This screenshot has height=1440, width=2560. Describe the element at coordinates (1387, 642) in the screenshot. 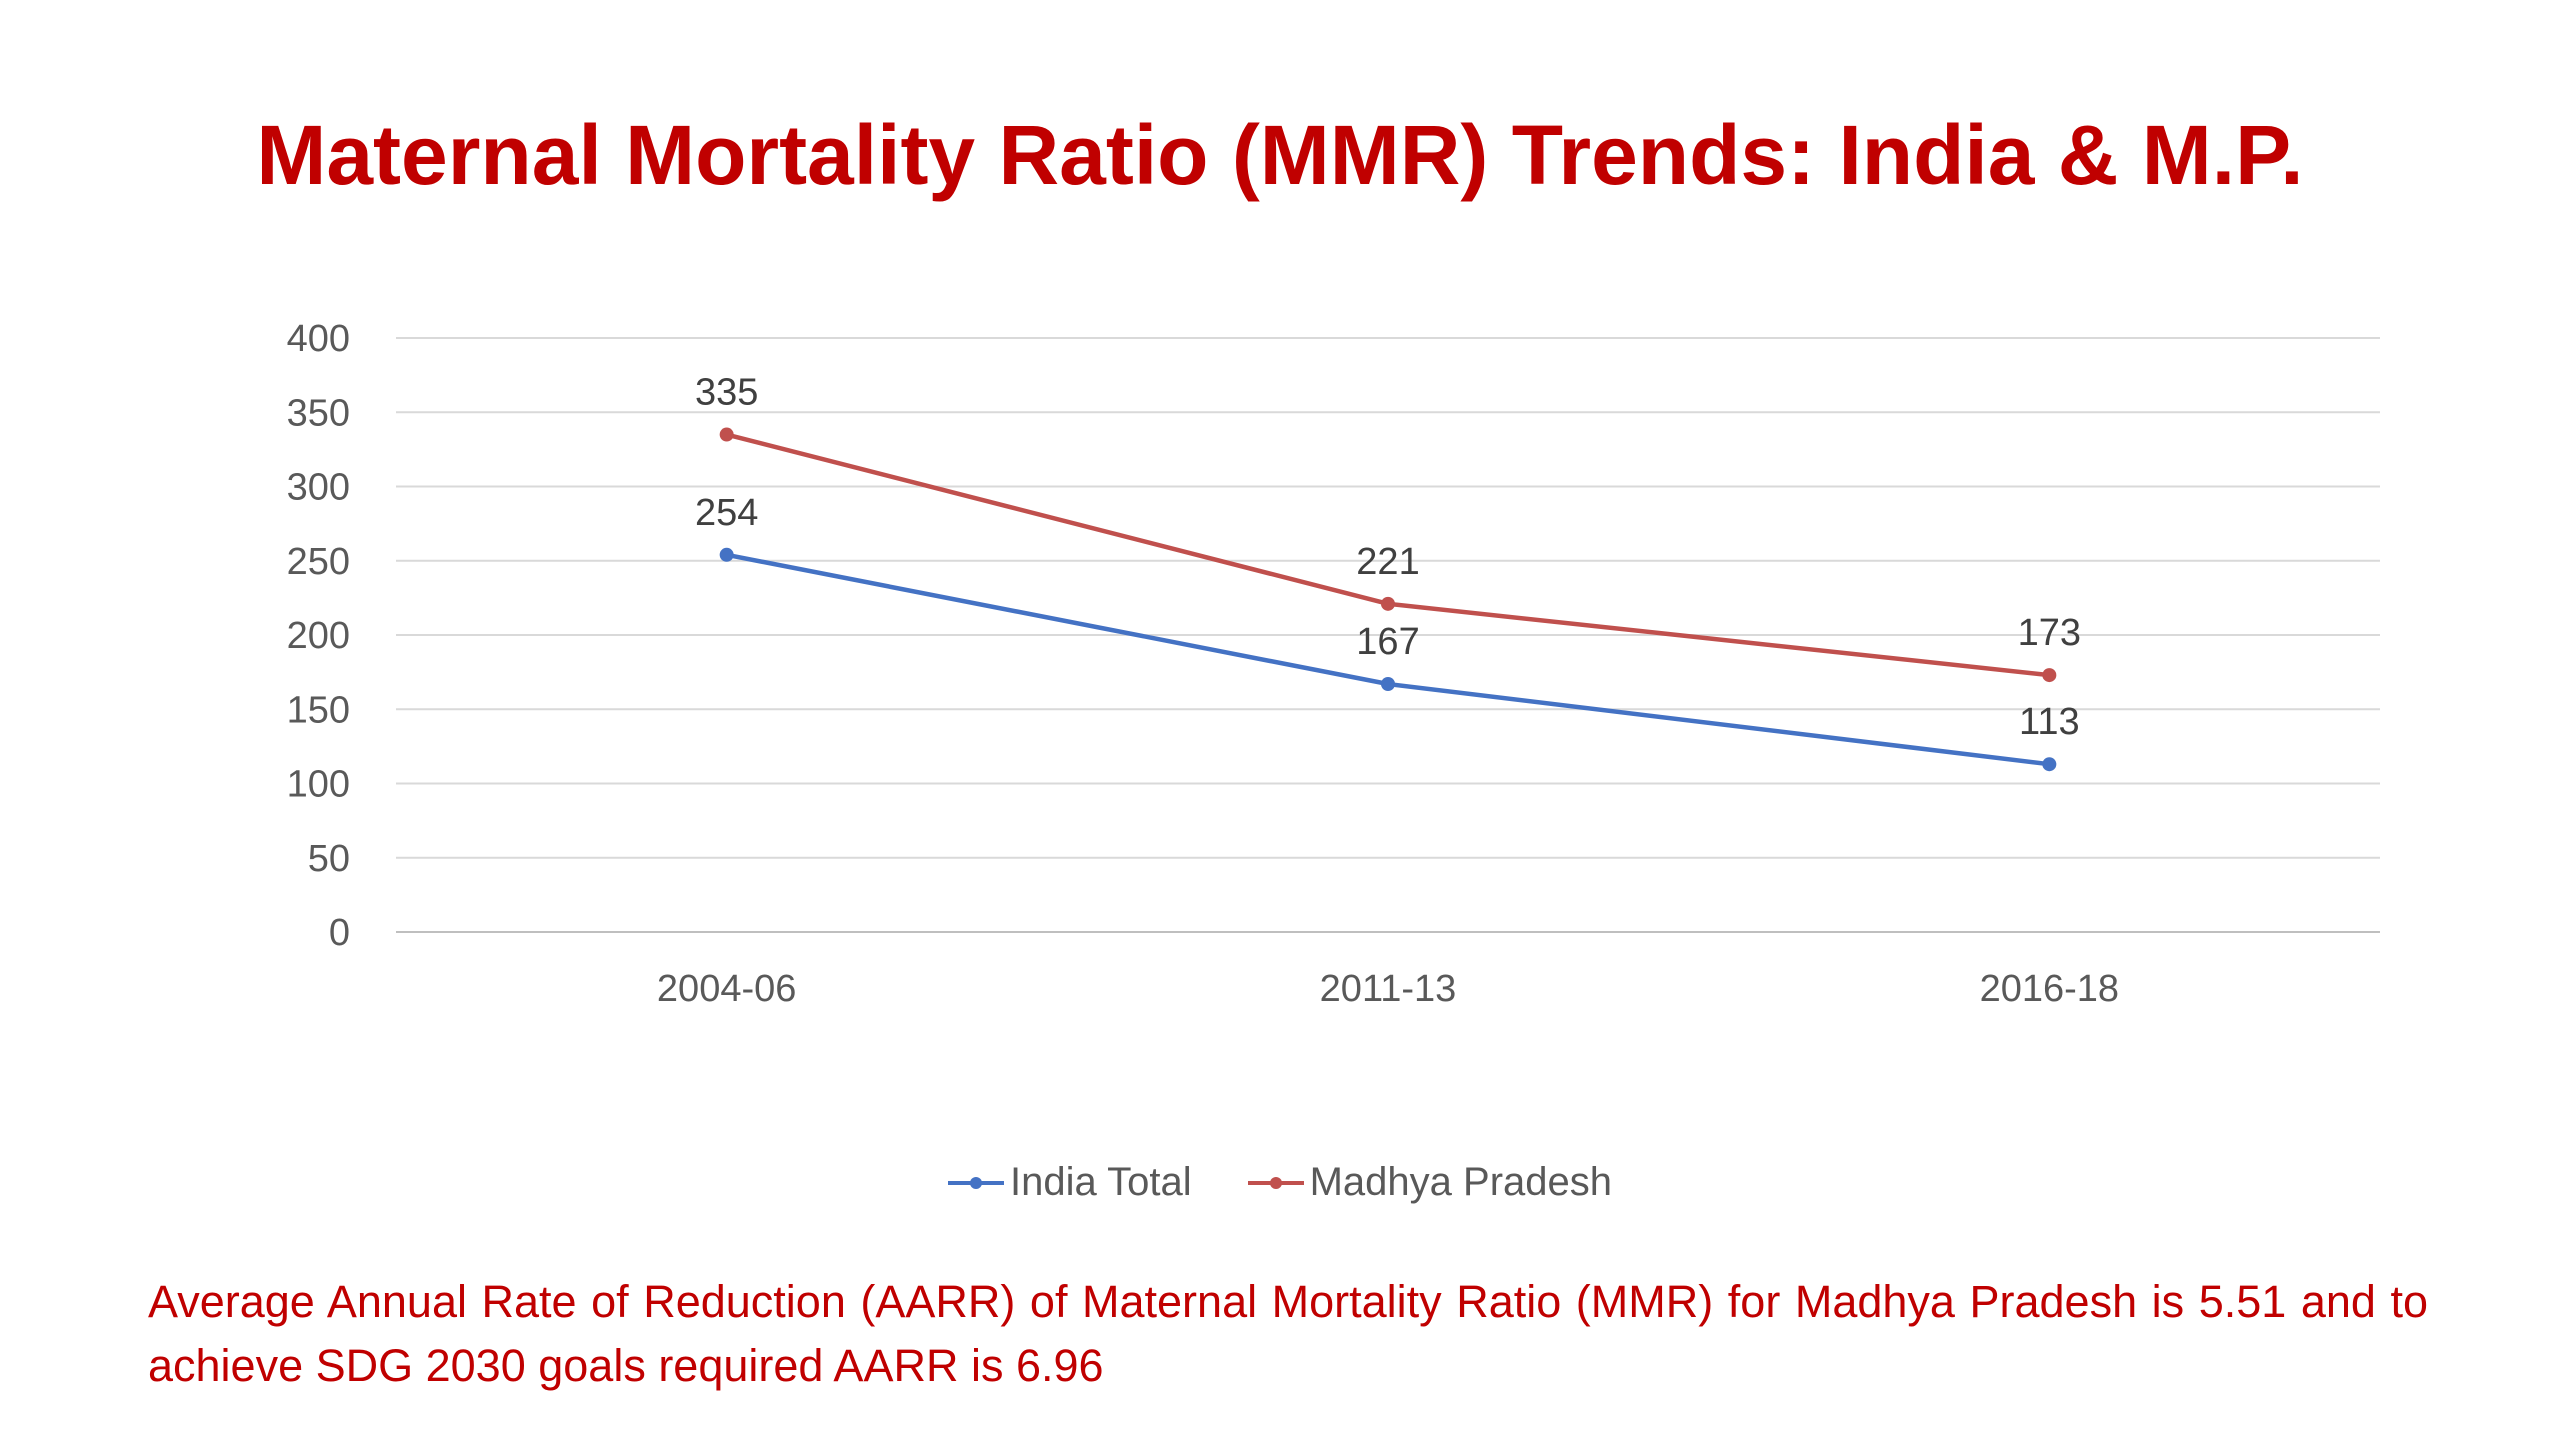

I see `data-label-india-total-1: 167` at that location.